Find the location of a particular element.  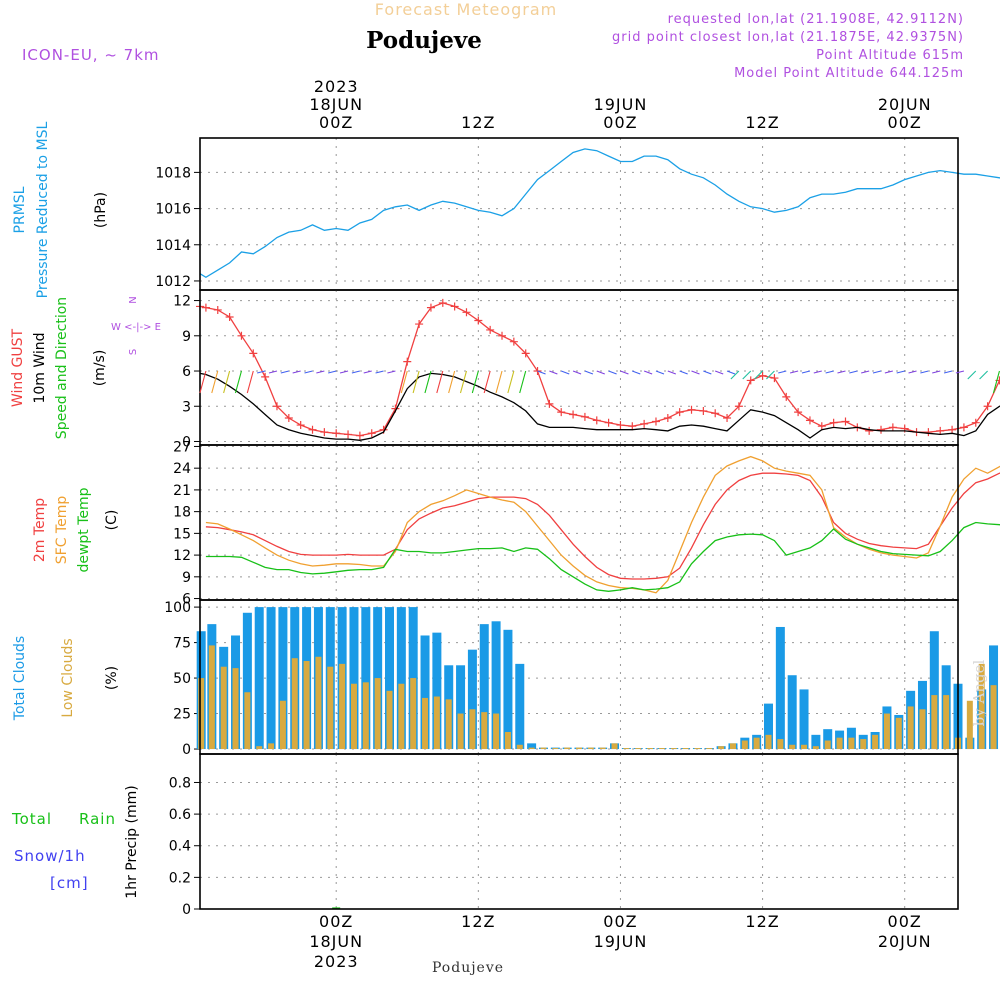

bottom-date-label-0: 18JUN is located at coordinates (336, 941).